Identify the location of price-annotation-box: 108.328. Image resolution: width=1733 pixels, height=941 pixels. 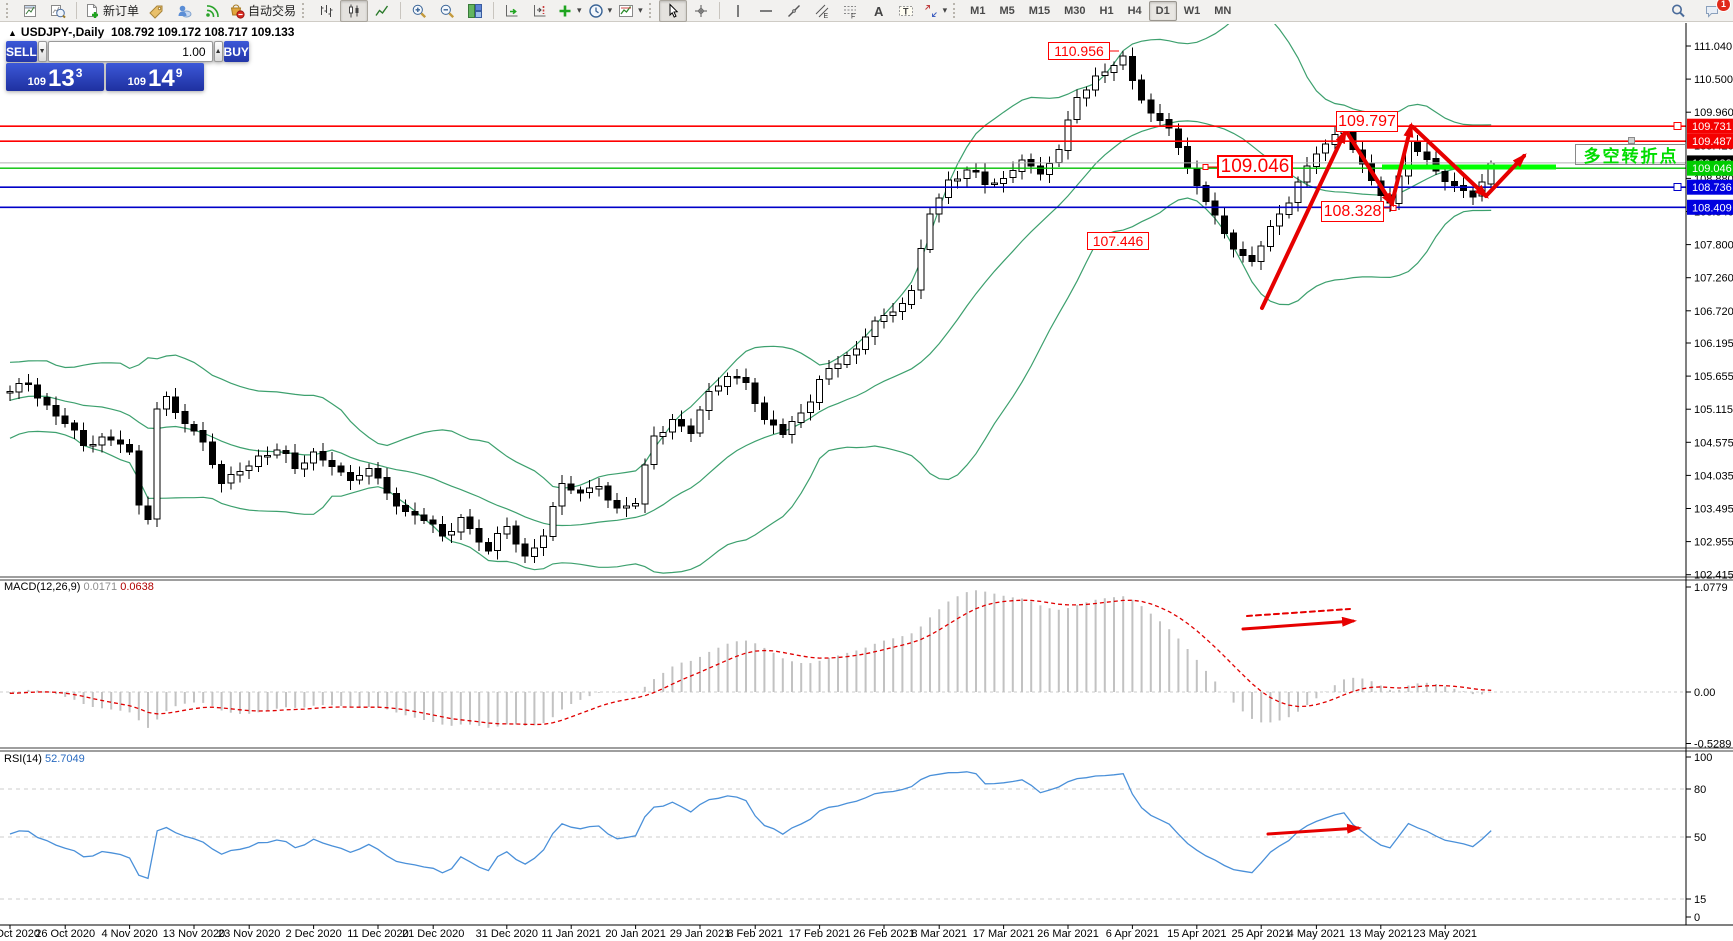
(1352, 211).